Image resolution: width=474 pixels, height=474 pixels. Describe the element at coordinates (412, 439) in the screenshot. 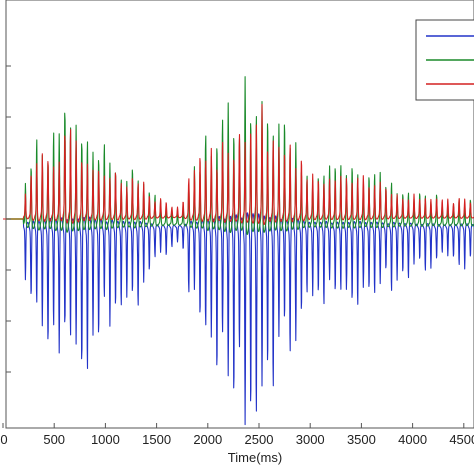

I see `x-tick-label-8: 4000` at that location.